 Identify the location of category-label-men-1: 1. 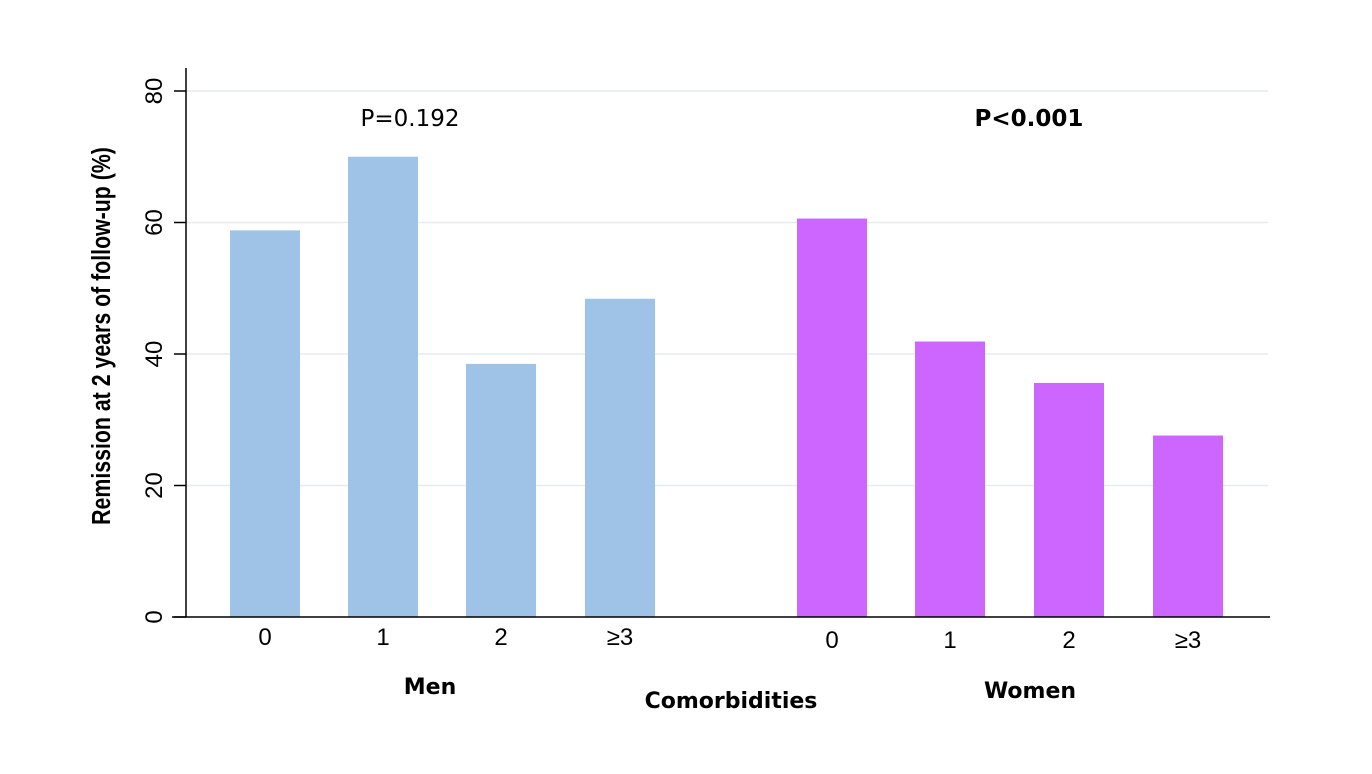
(382, 637).